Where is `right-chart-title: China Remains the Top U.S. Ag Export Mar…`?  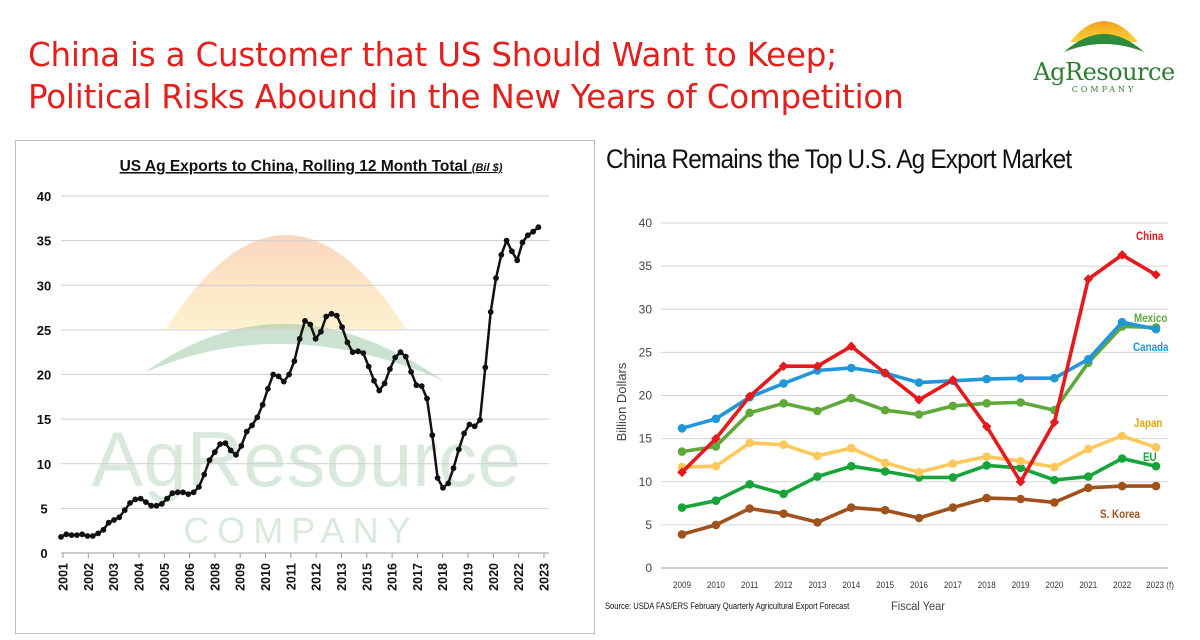 right-chart-title: China Remains the Top U.S. Ag Export Mar… is located at coordinates (839, 159).